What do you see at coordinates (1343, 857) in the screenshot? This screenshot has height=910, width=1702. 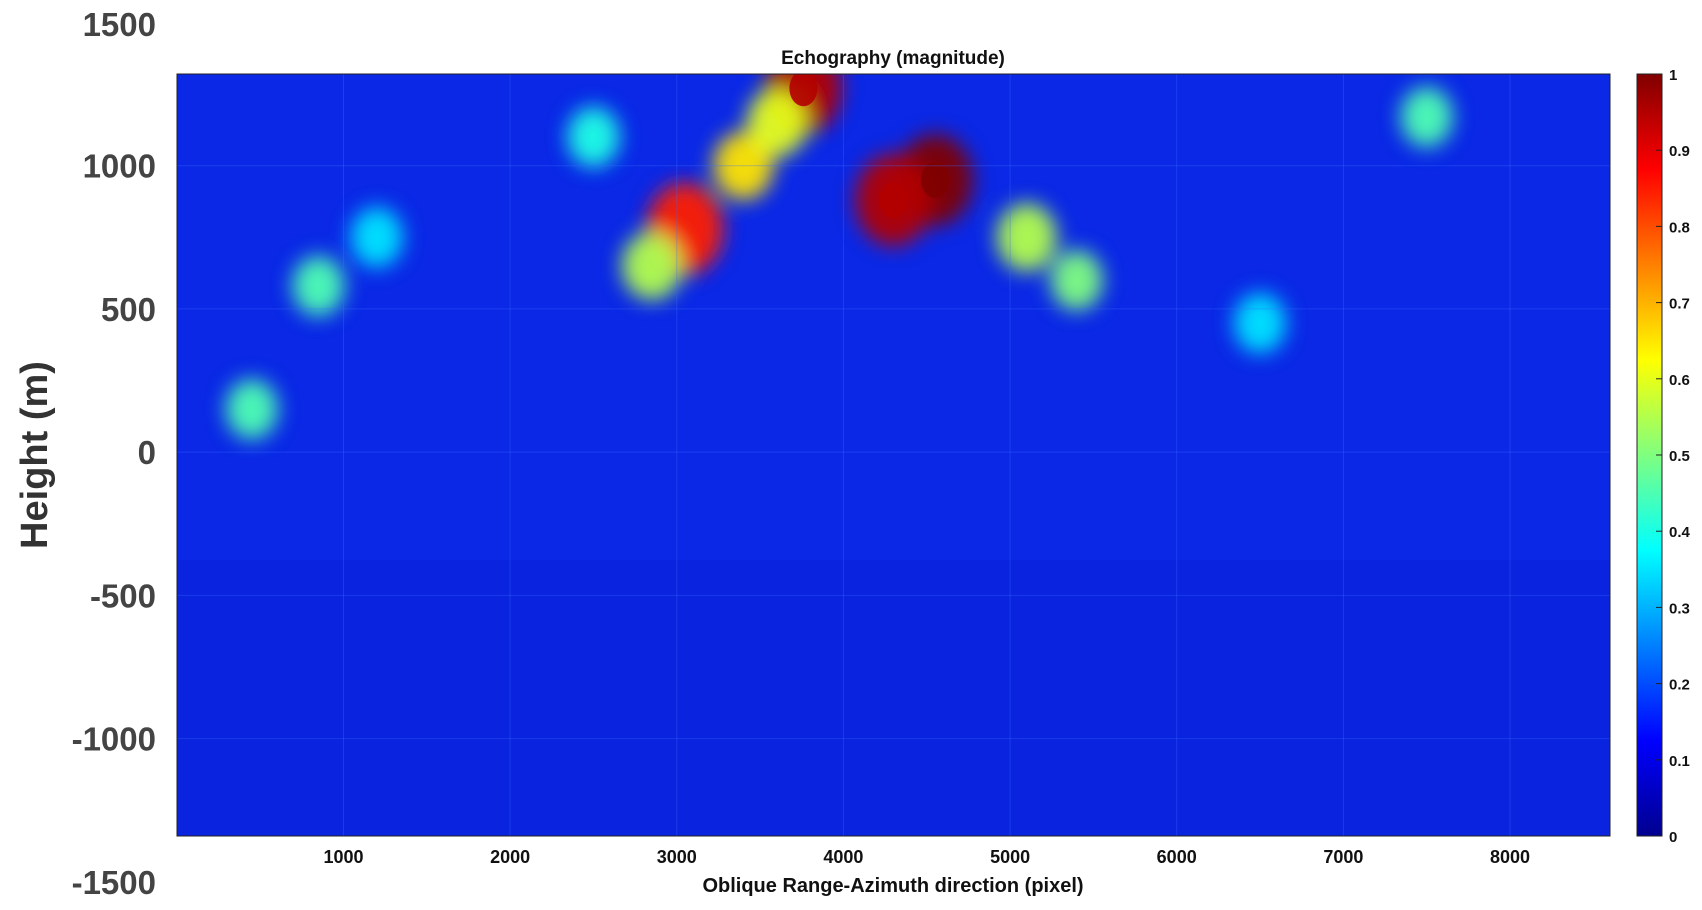 I see `x-tick-label-7: 7000` at bounding box center [1343, 857].